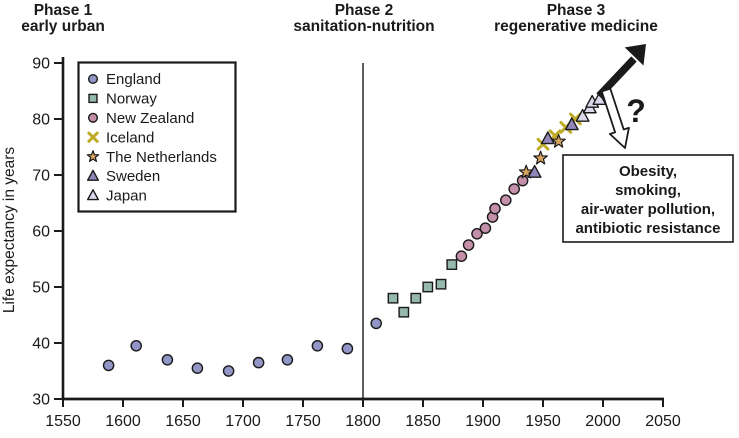  What do you see at coordinates (41, 232) in the screenshot?
I see `y-tick-label: 60` at bounding box center [41, 232].